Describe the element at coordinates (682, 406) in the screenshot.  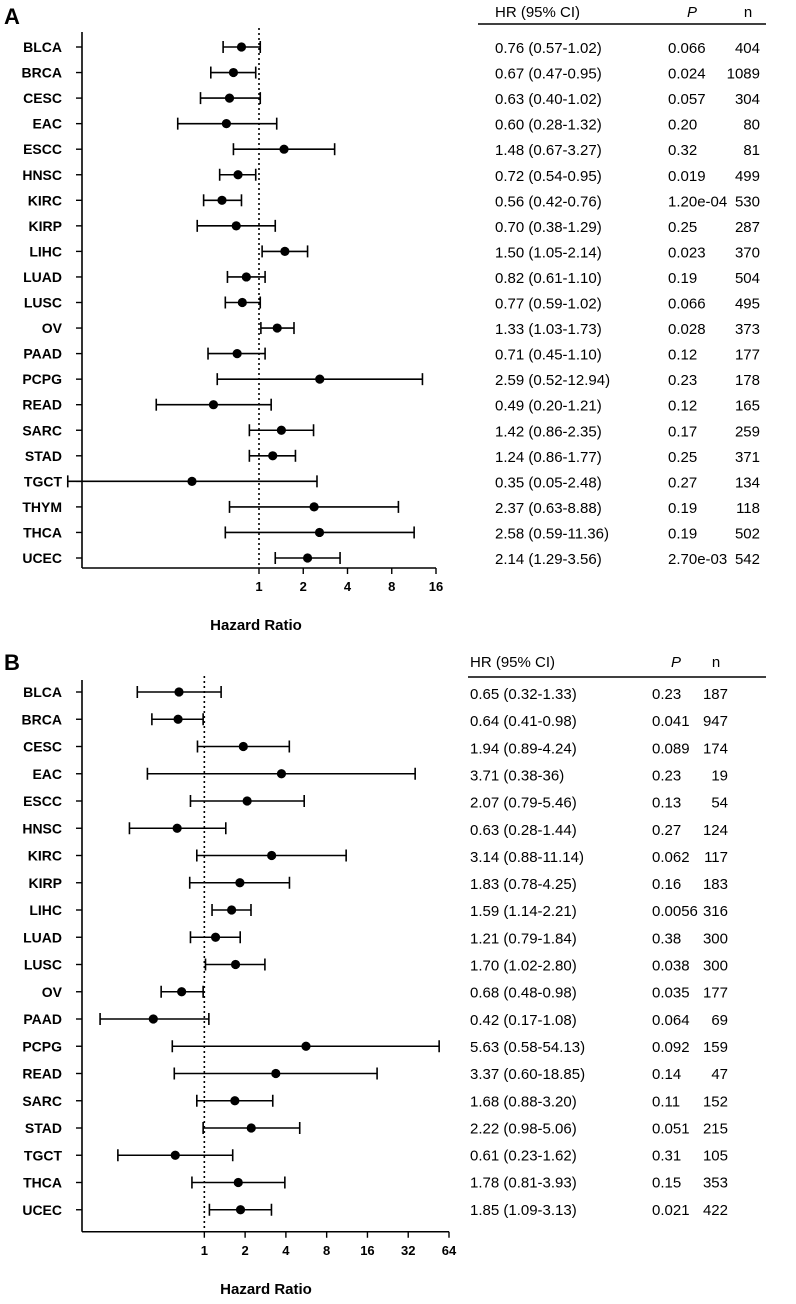
I see `table-p-value: 0.12` at that location.